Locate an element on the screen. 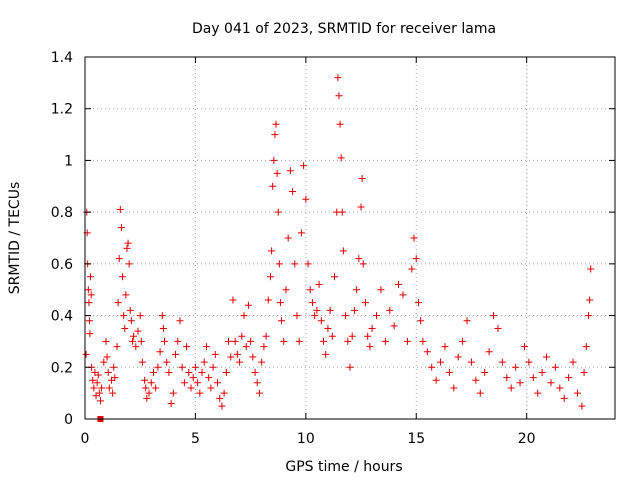 Image resolution: width=640 pixels, height=480 pixels. y-tick-label: 0.8 is located at coordinates (62, 213).